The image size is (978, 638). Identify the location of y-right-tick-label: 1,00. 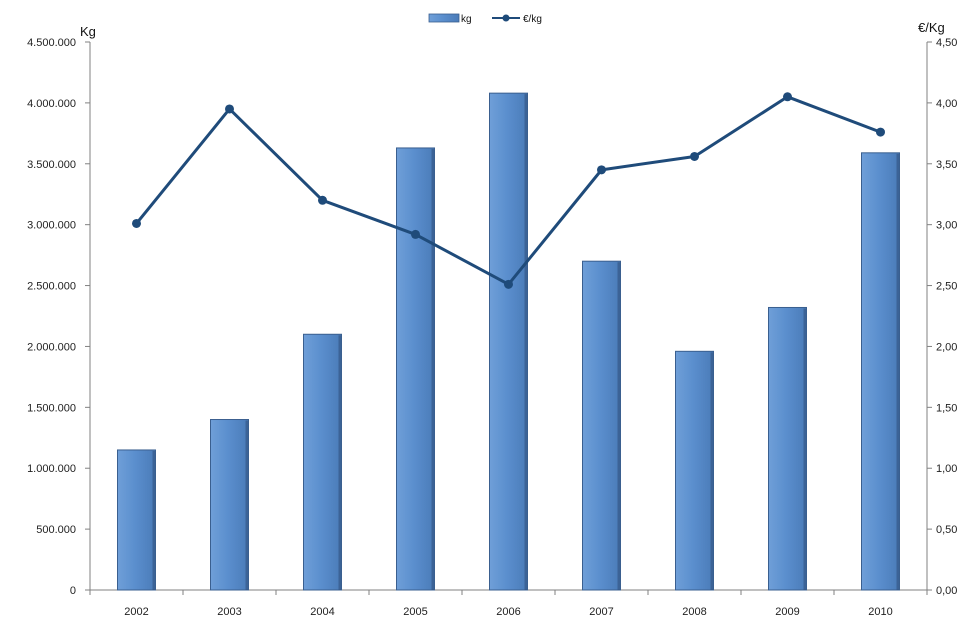
(946, 469).